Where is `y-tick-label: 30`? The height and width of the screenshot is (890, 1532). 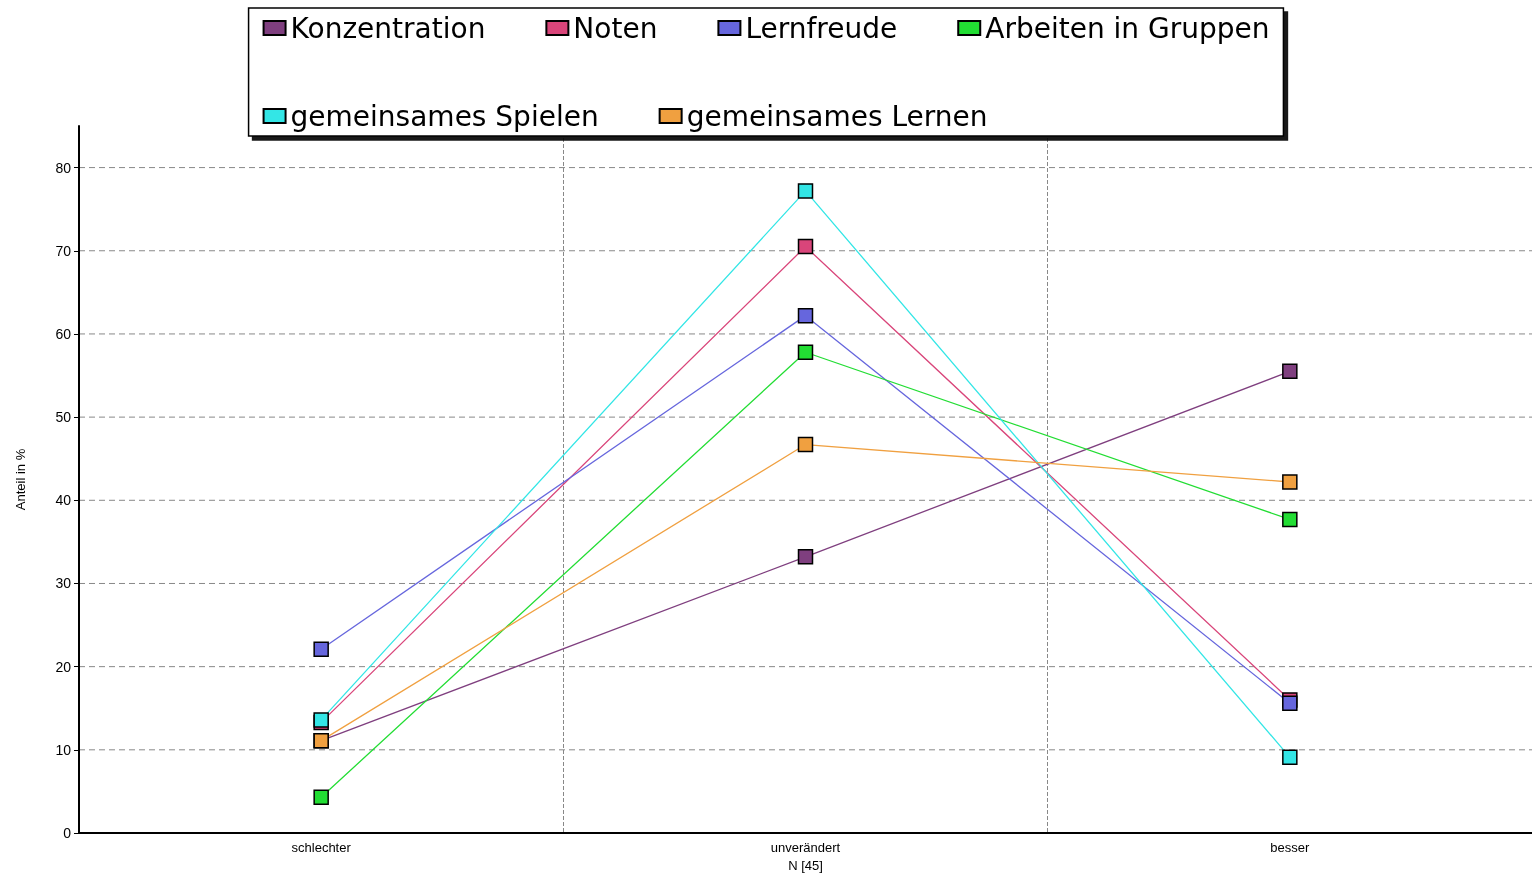 y-tick-label: 30 is located at coordinates (63, 583).